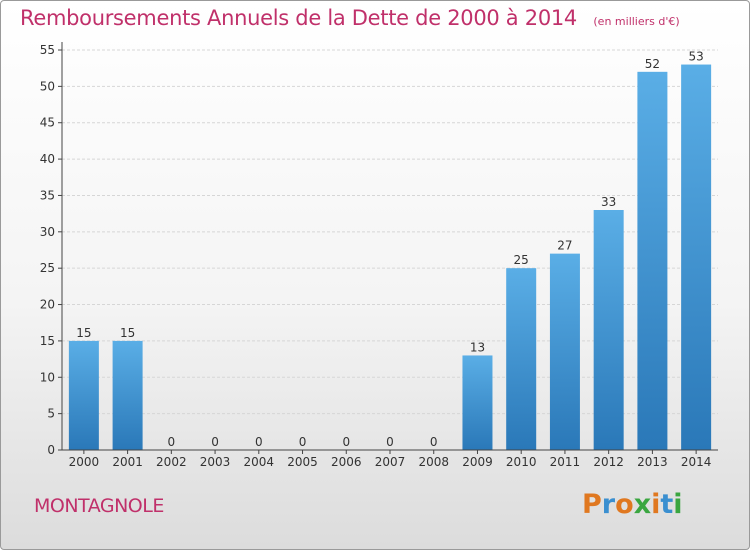 The height and width of the screenshot is (550, 750). Describe the element at coordinates (47, 268) in the screenshot. I see `y-tick-label-25: 25` at that location.